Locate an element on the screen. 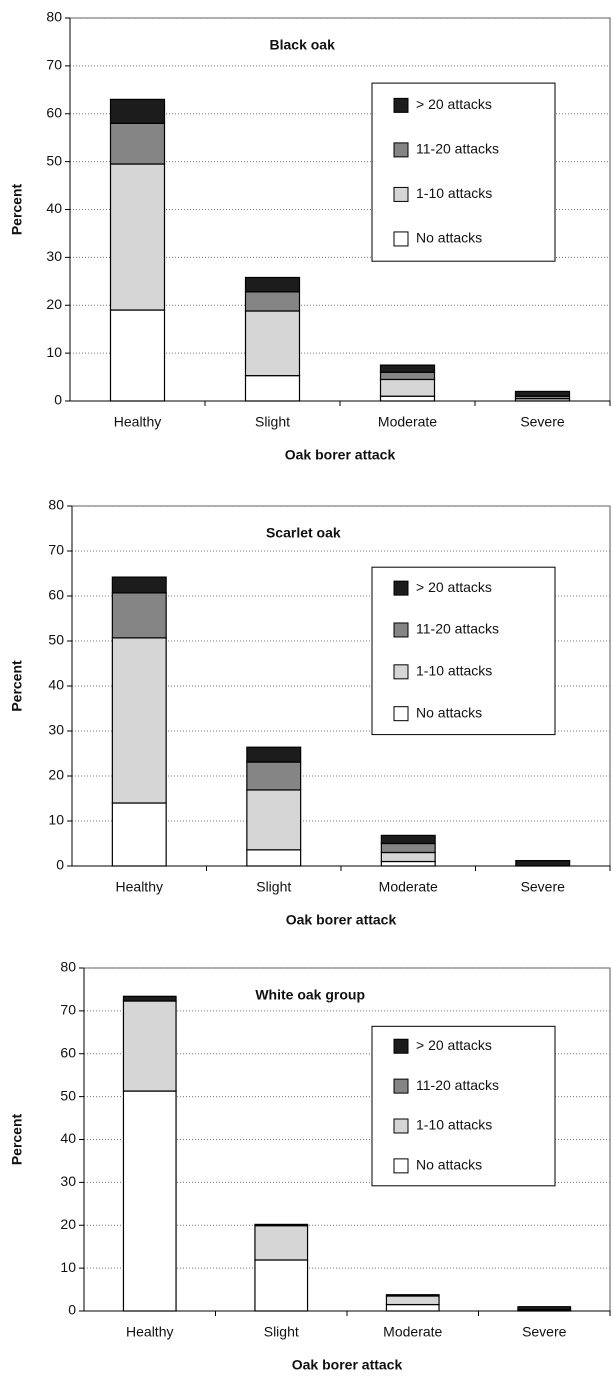 The image size is (613, 1376). chart-title: Scarlet oak is located at coordinates (303, 533).